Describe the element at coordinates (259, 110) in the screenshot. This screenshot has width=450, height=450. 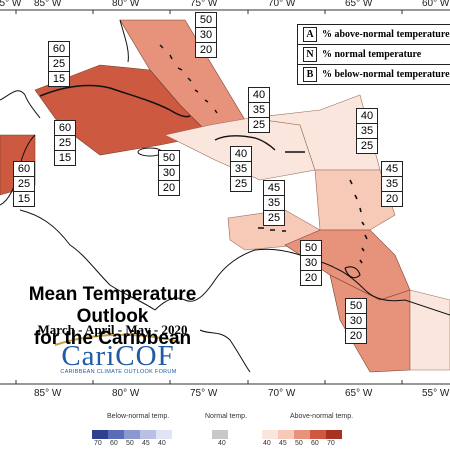
I see `prob-box-hispaniola: 40 35 25` at that location.